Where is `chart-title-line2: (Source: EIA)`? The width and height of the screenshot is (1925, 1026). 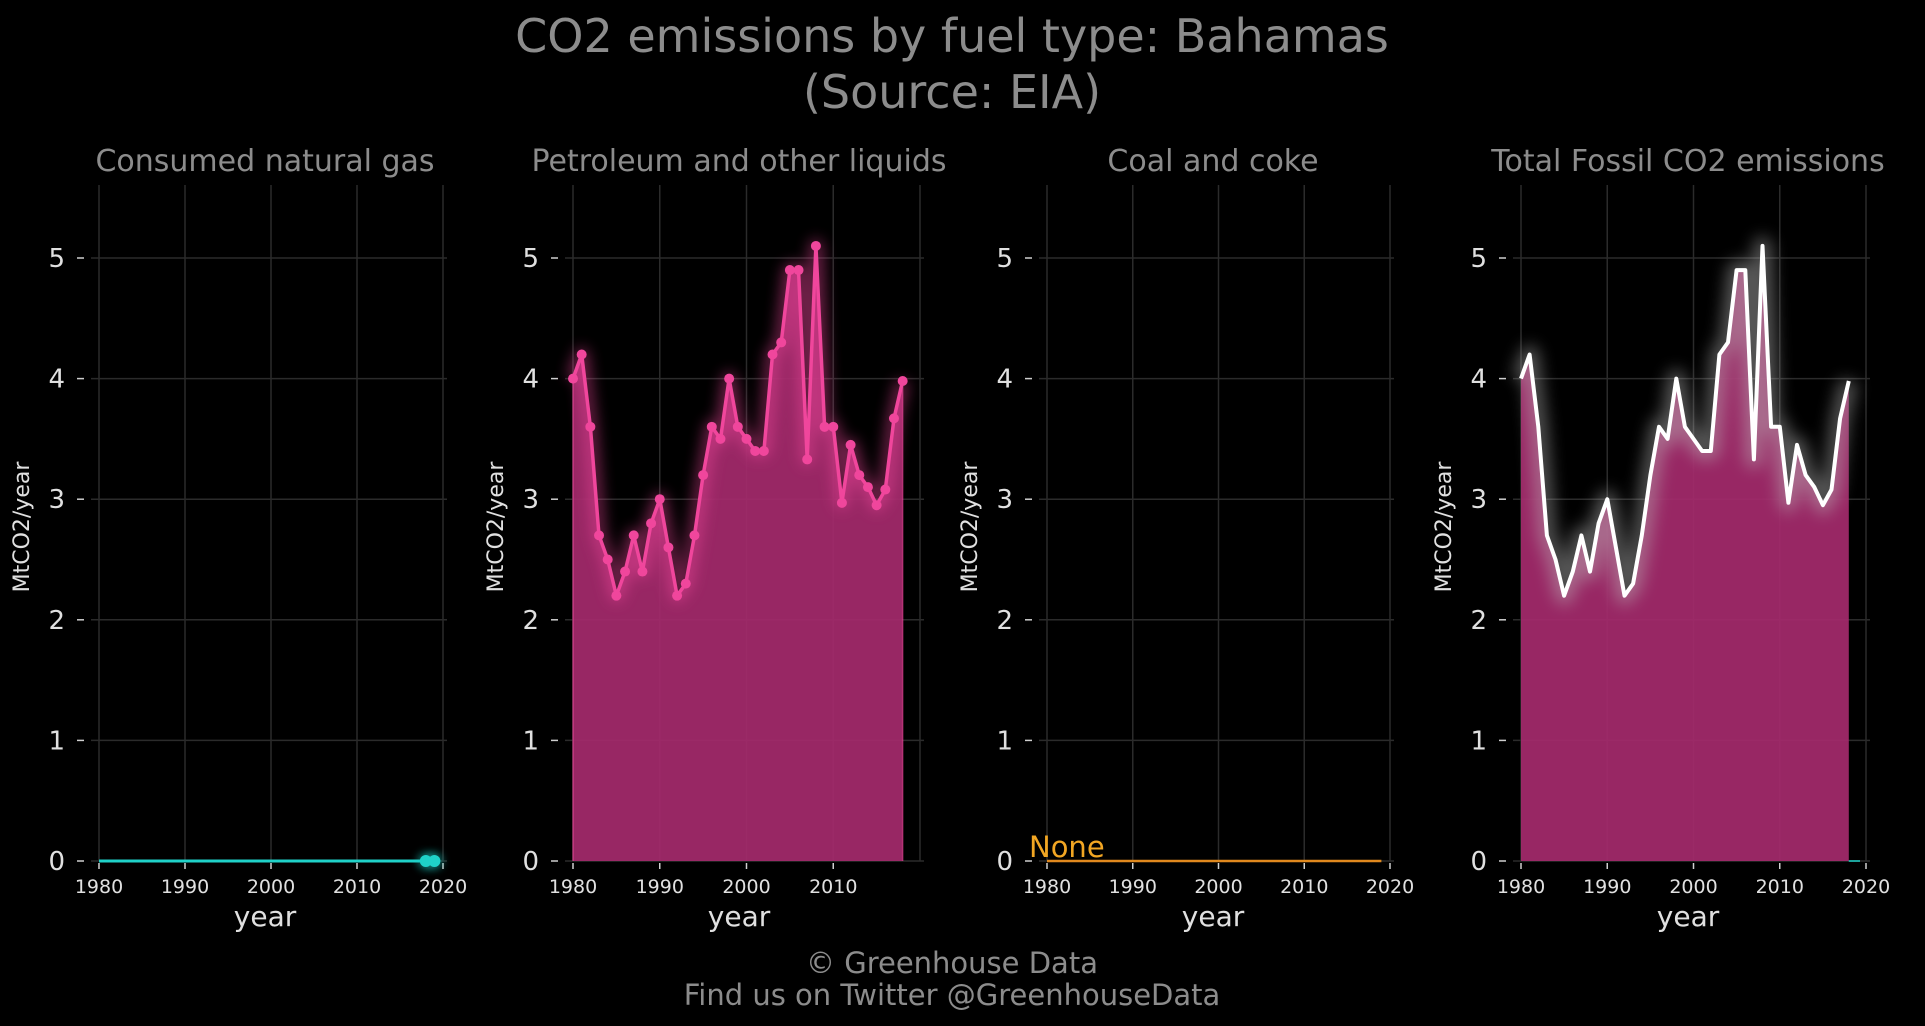 chart-title-line2: (Source: EIA) is located at coordinates (952, 92).